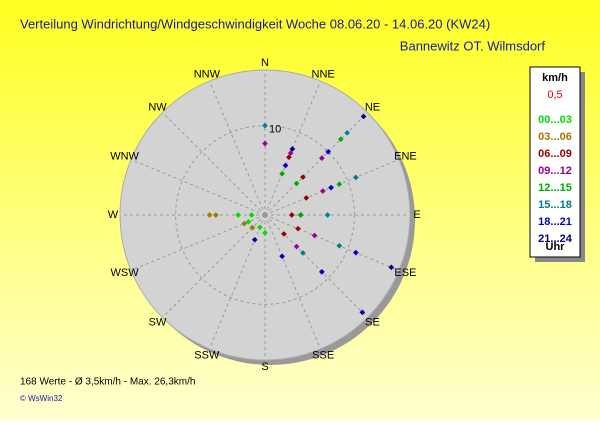 Image resolution: width=600 pixels, height=425 pixels. What do you see at coordinates (555, 154) in the screenshot?
I see `legend-entry: 06...09` at bounding box center [555, 154].